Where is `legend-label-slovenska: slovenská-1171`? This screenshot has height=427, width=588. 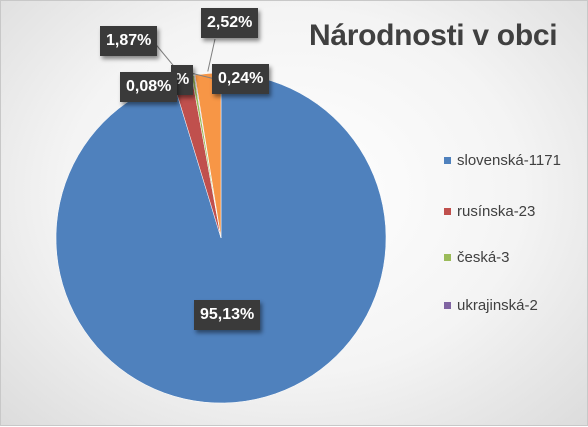
legend-label-slovenska: slovenská-1171 is located at coordinates (509, 160).